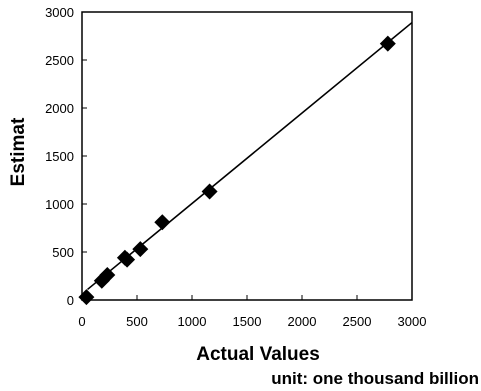  I want to click on x-tick-label: 1500, so click(247, 321).